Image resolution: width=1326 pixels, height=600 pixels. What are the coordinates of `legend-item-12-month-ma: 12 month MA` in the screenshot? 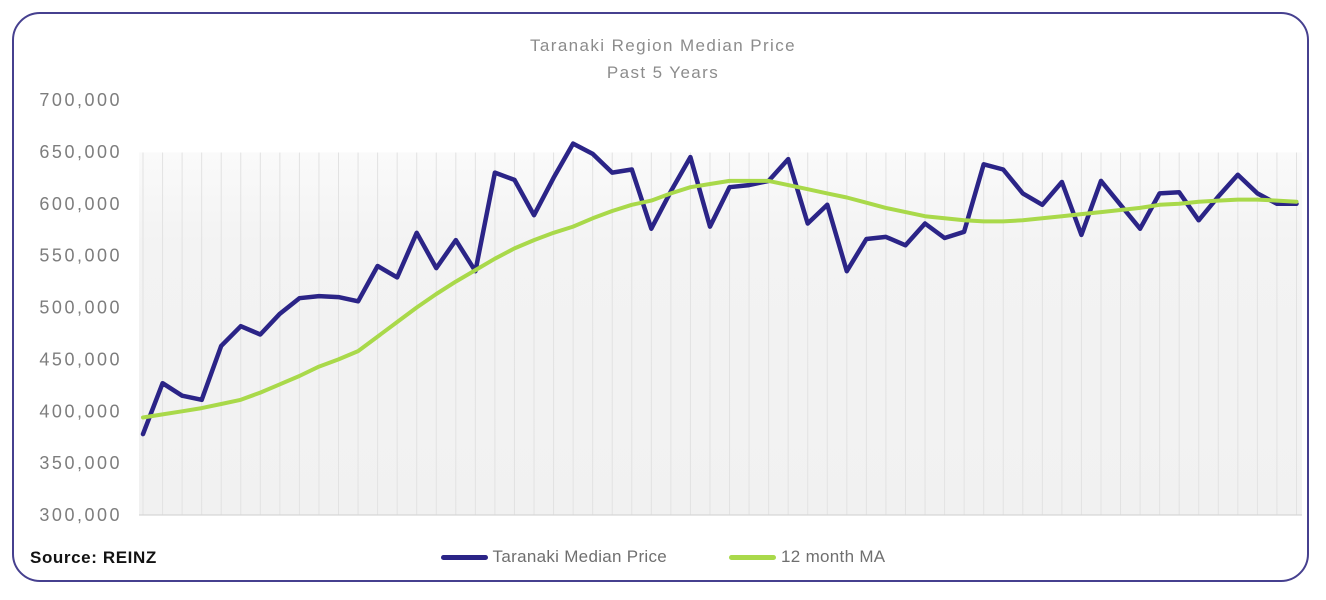 It's located at (807, 557).